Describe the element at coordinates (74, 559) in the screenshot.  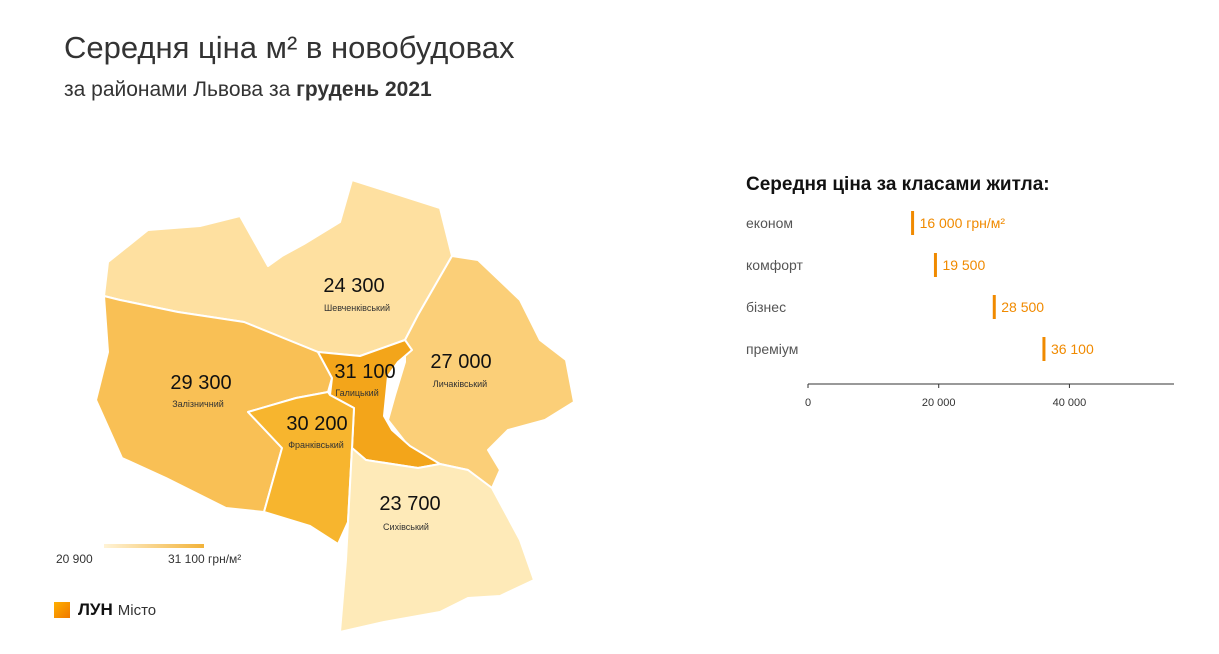
I see `legend-min-label: 20 900` at that location.